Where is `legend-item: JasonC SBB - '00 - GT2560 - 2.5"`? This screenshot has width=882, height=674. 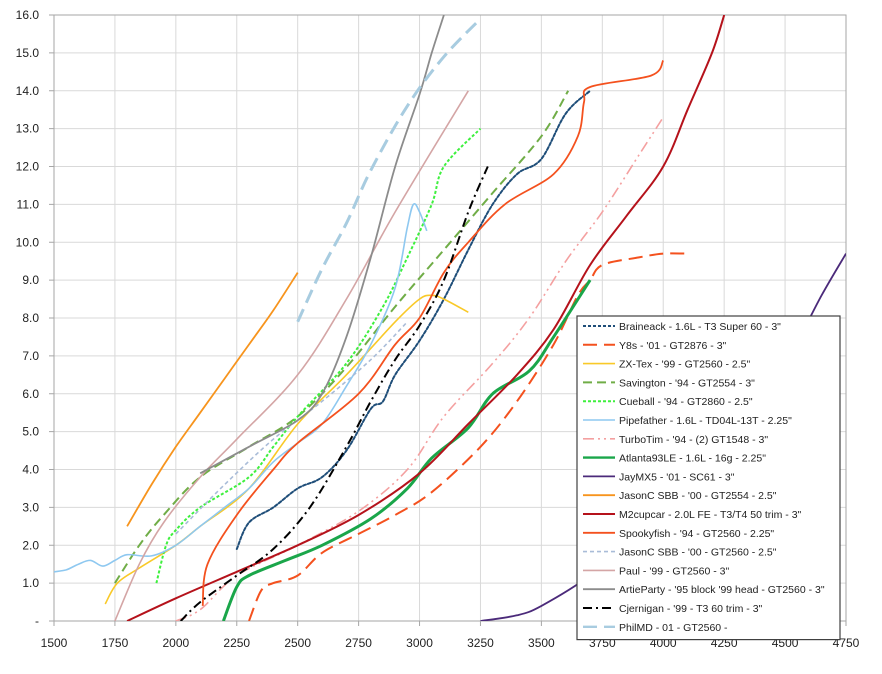
legend-item: JasonC SBB - '00 - GT2560 - 2.5" is located at coordinates (680, 553).